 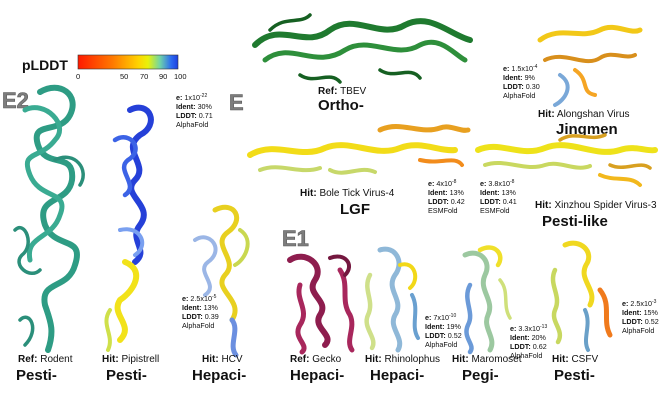 What do you see at coordinates (446, 192) in the screenshot?
I see `stats-e-lgf: Ident: 13%` at bounding box center [446, 192].